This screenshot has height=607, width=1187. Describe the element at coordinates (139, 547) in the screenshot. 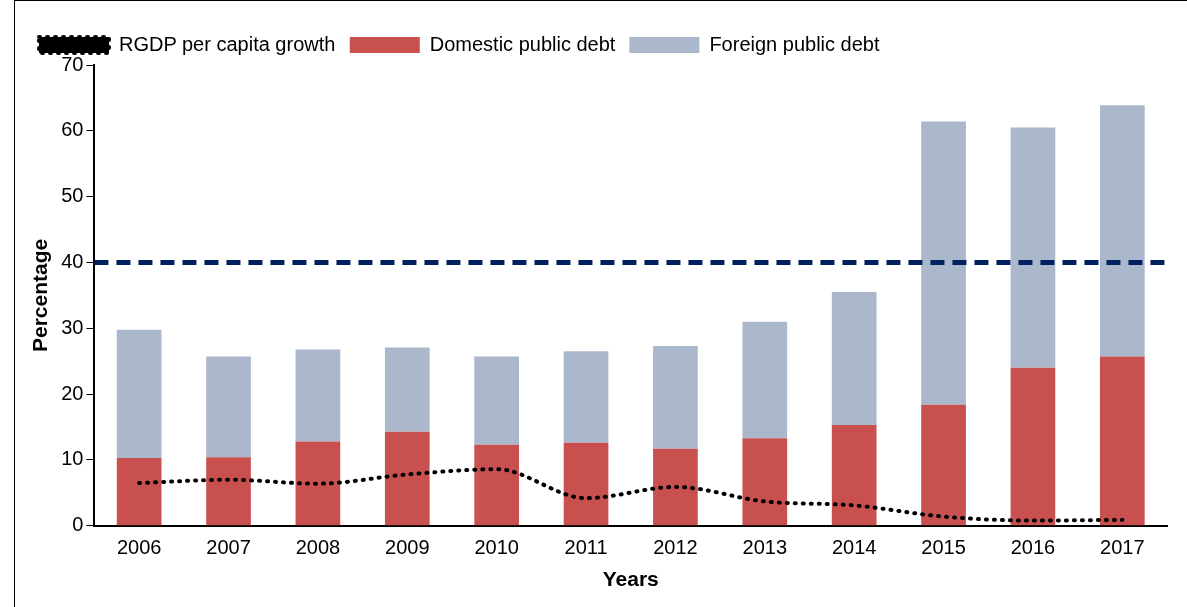

I see `x-tick-label: 2006` at that location.